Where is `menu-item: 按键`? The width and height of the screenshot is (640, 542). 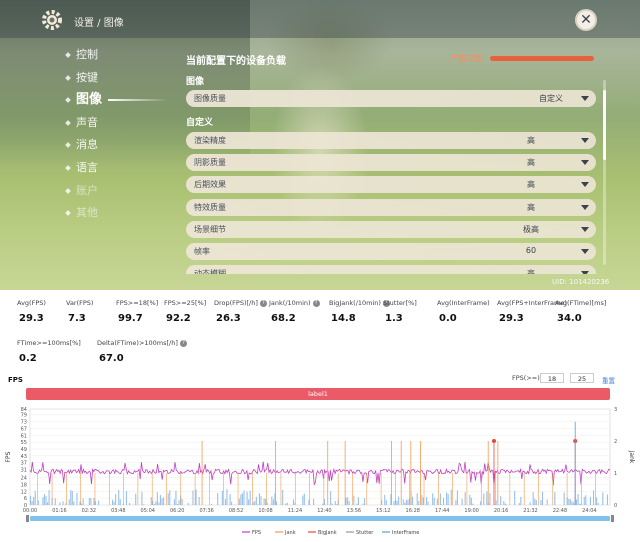
menu-item: 按键 is located at coordinates (115, 78).